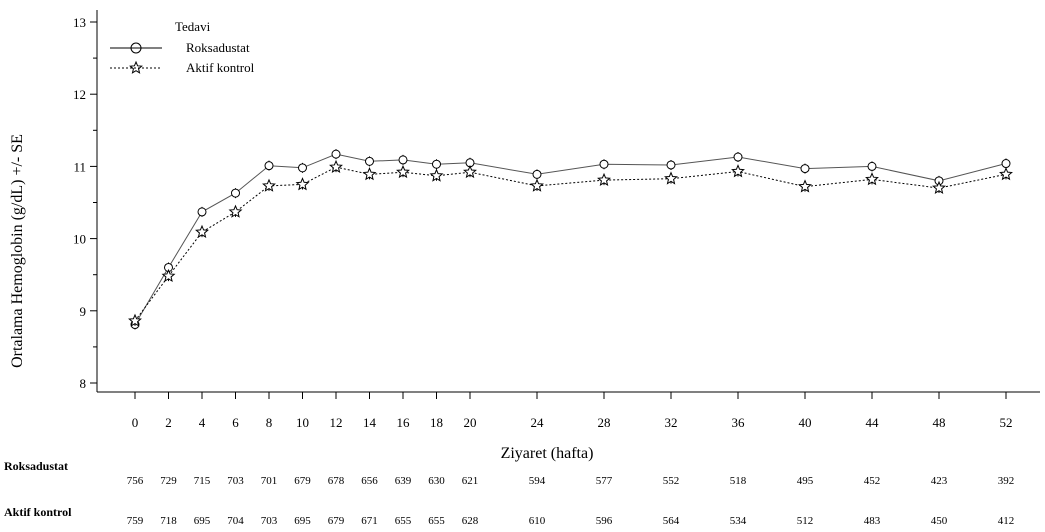 The image size is (1045, 532). What do you see at coordinates (671, 481) in the screenshot?
I see `count-roksadustat: 552` at bounding box center [671, 481].